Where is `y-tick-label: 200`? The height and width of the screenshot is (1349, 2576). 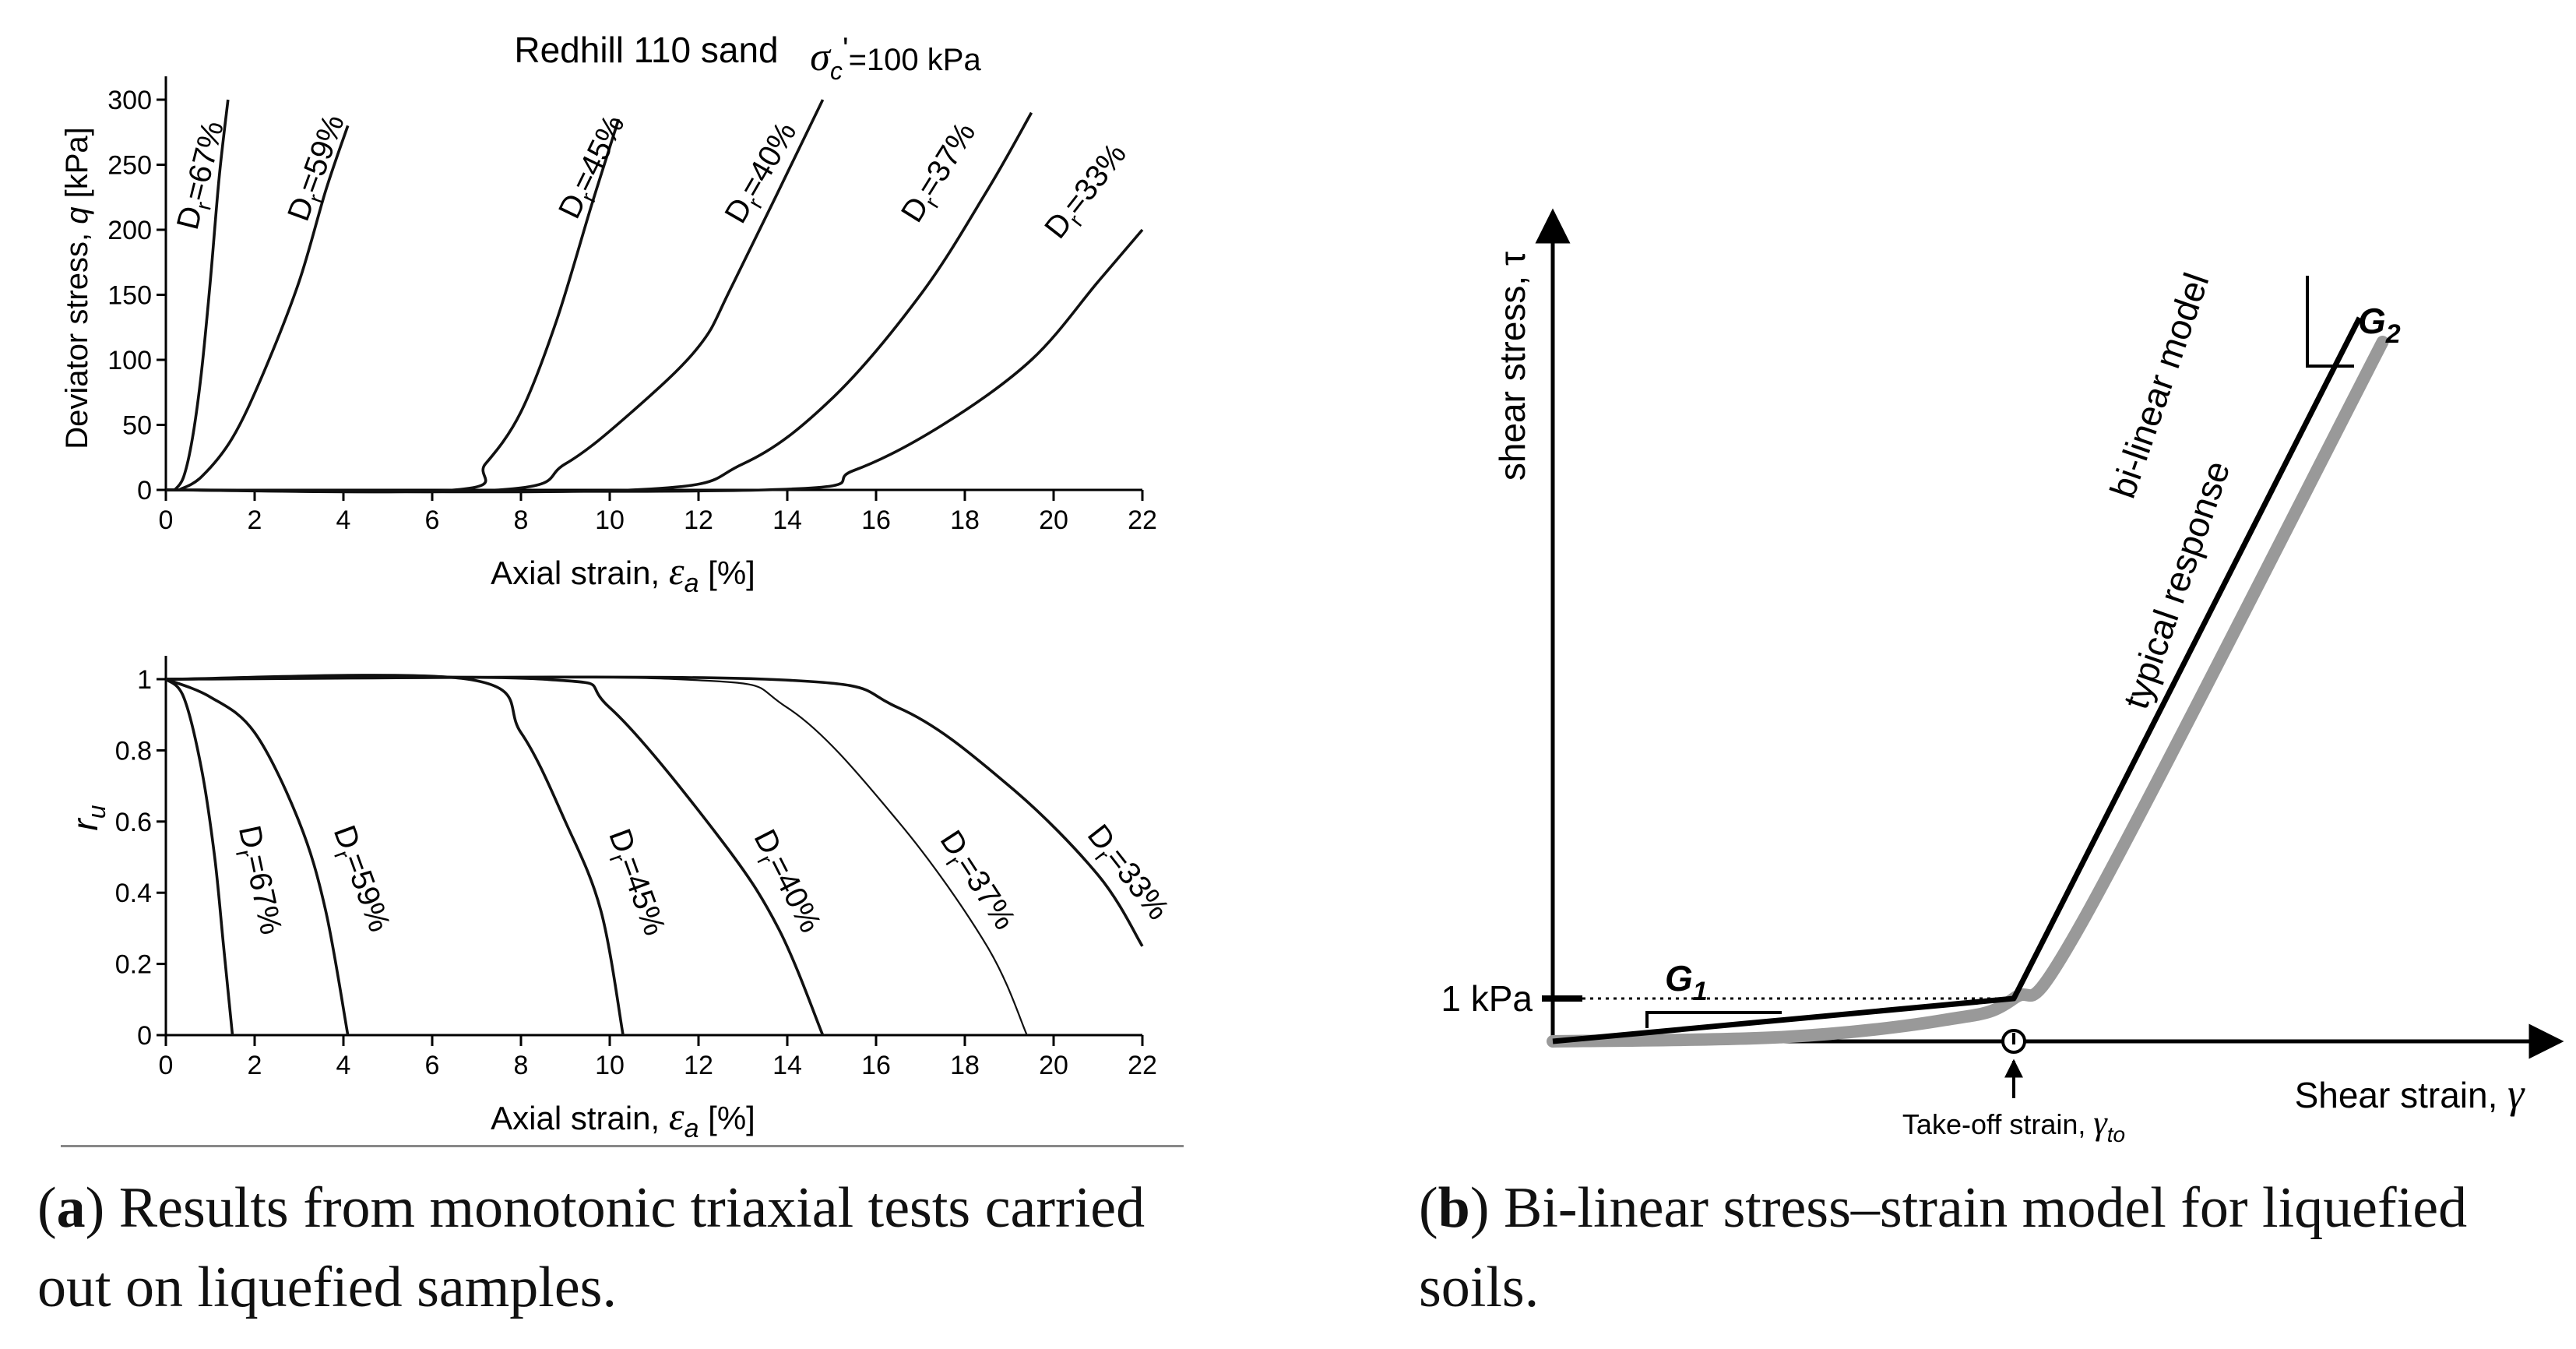 y-tick-label: 200 is located at coordinates (129, 230).